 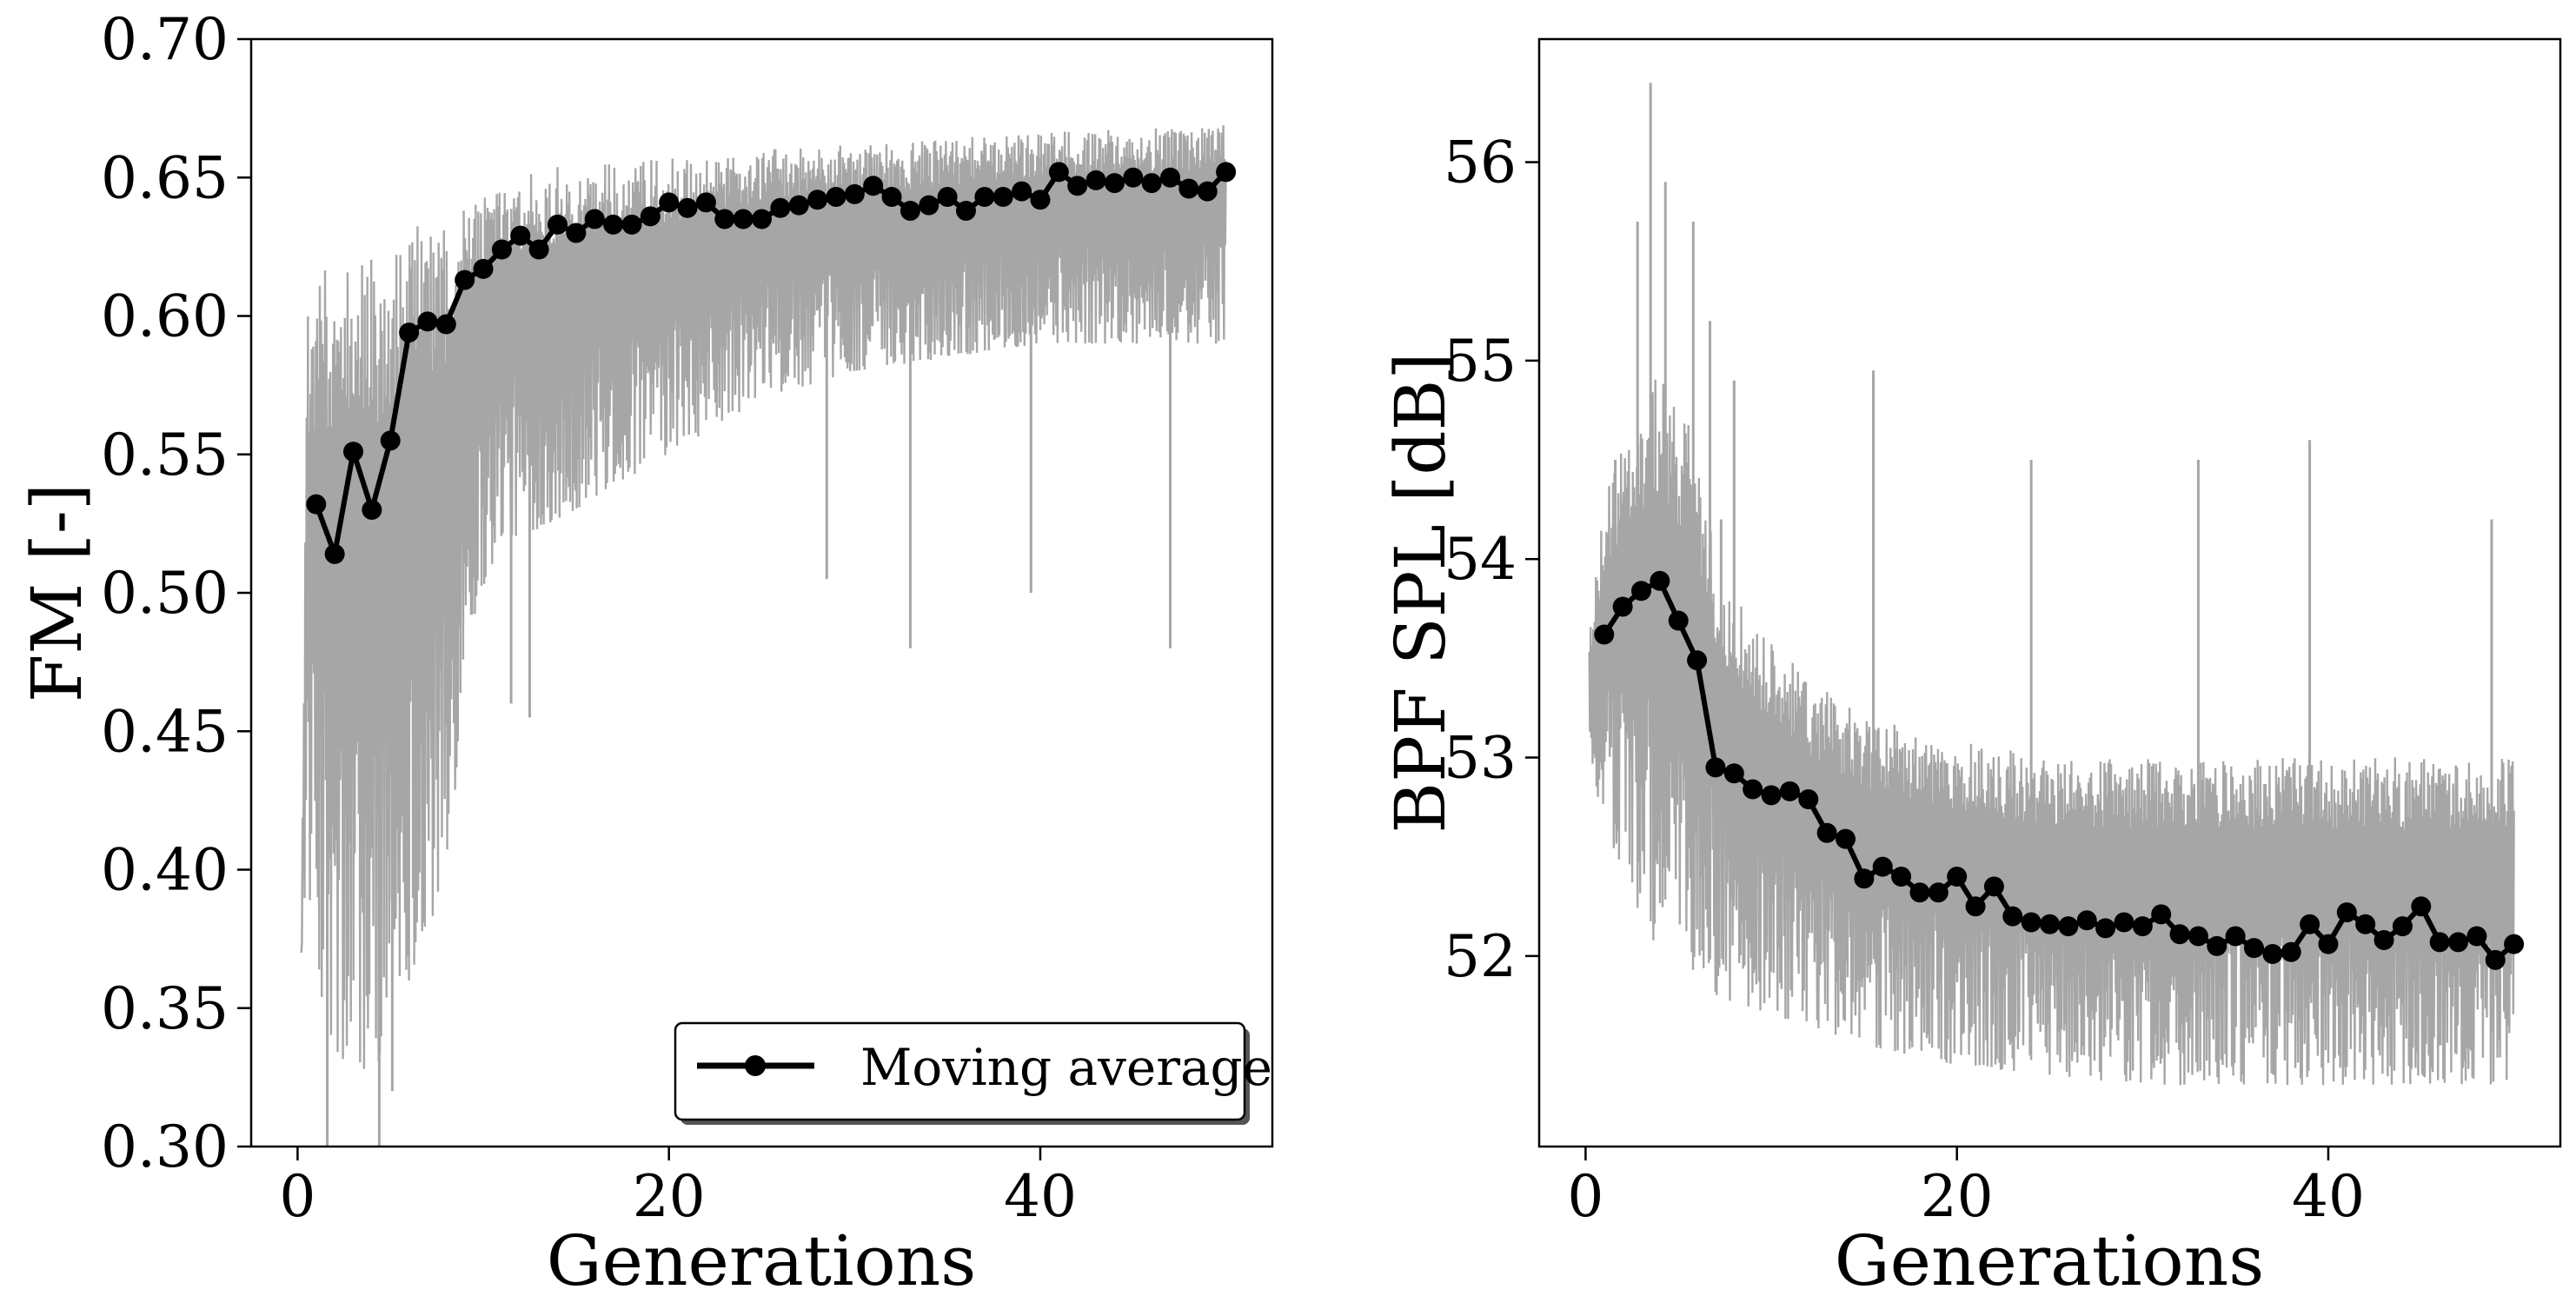 What do you see at coordinates (771, 363) in the screenshot?
I see `fm-moving-average-markers` at bounding box center [771, 363].